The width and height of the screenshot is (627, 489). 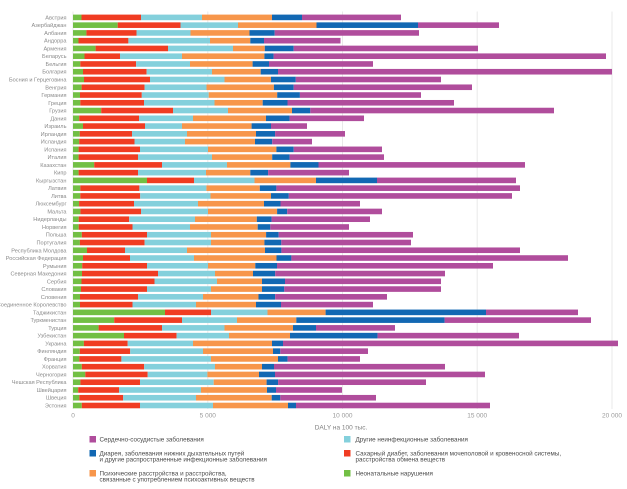 I want to click on svg-text: 5 000, so click(x=208, y=415).